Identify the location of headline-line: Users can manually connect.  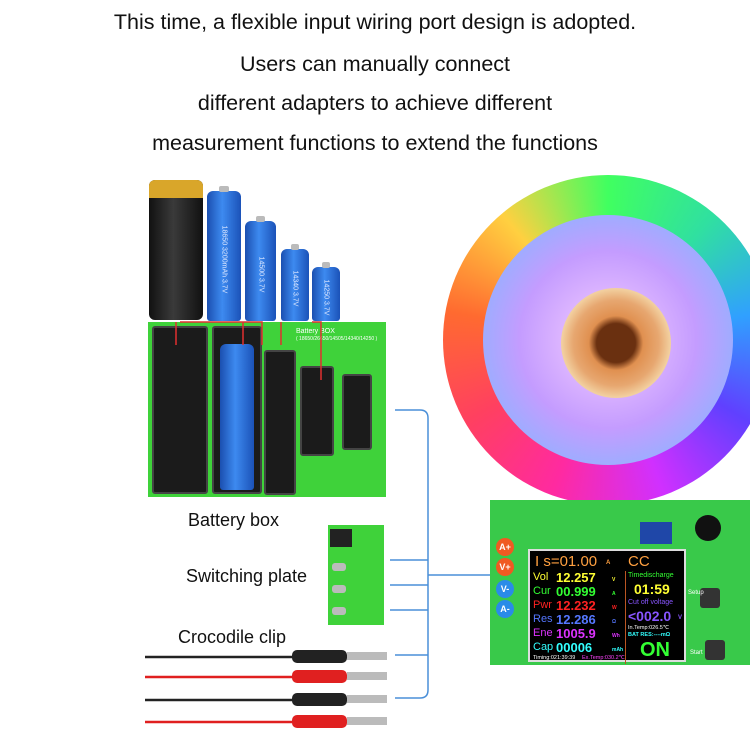
(375, 64).